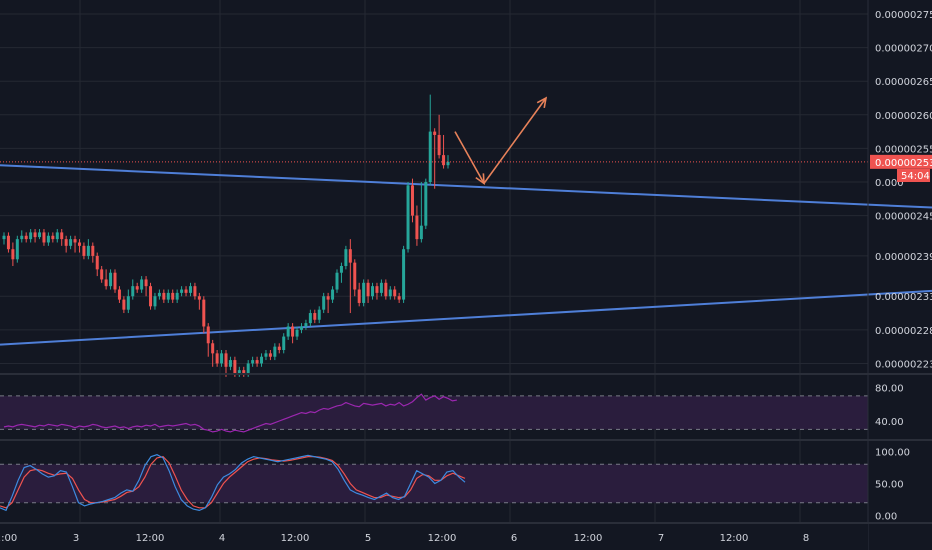  I want to click on drawings, so click(501, 140).